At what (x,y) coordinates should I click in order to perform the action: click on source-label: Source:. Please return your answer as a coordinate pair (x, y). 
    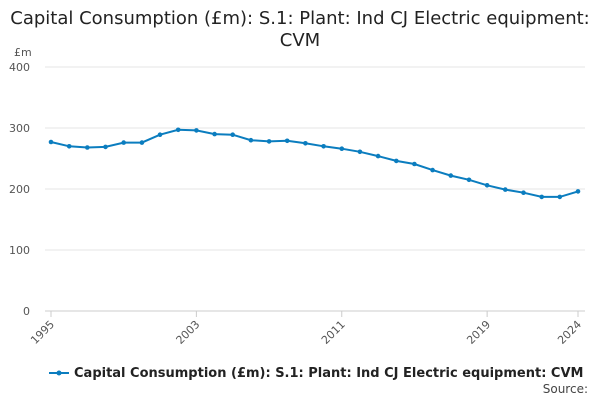
    Looking at the image, I should click on (565, 389).